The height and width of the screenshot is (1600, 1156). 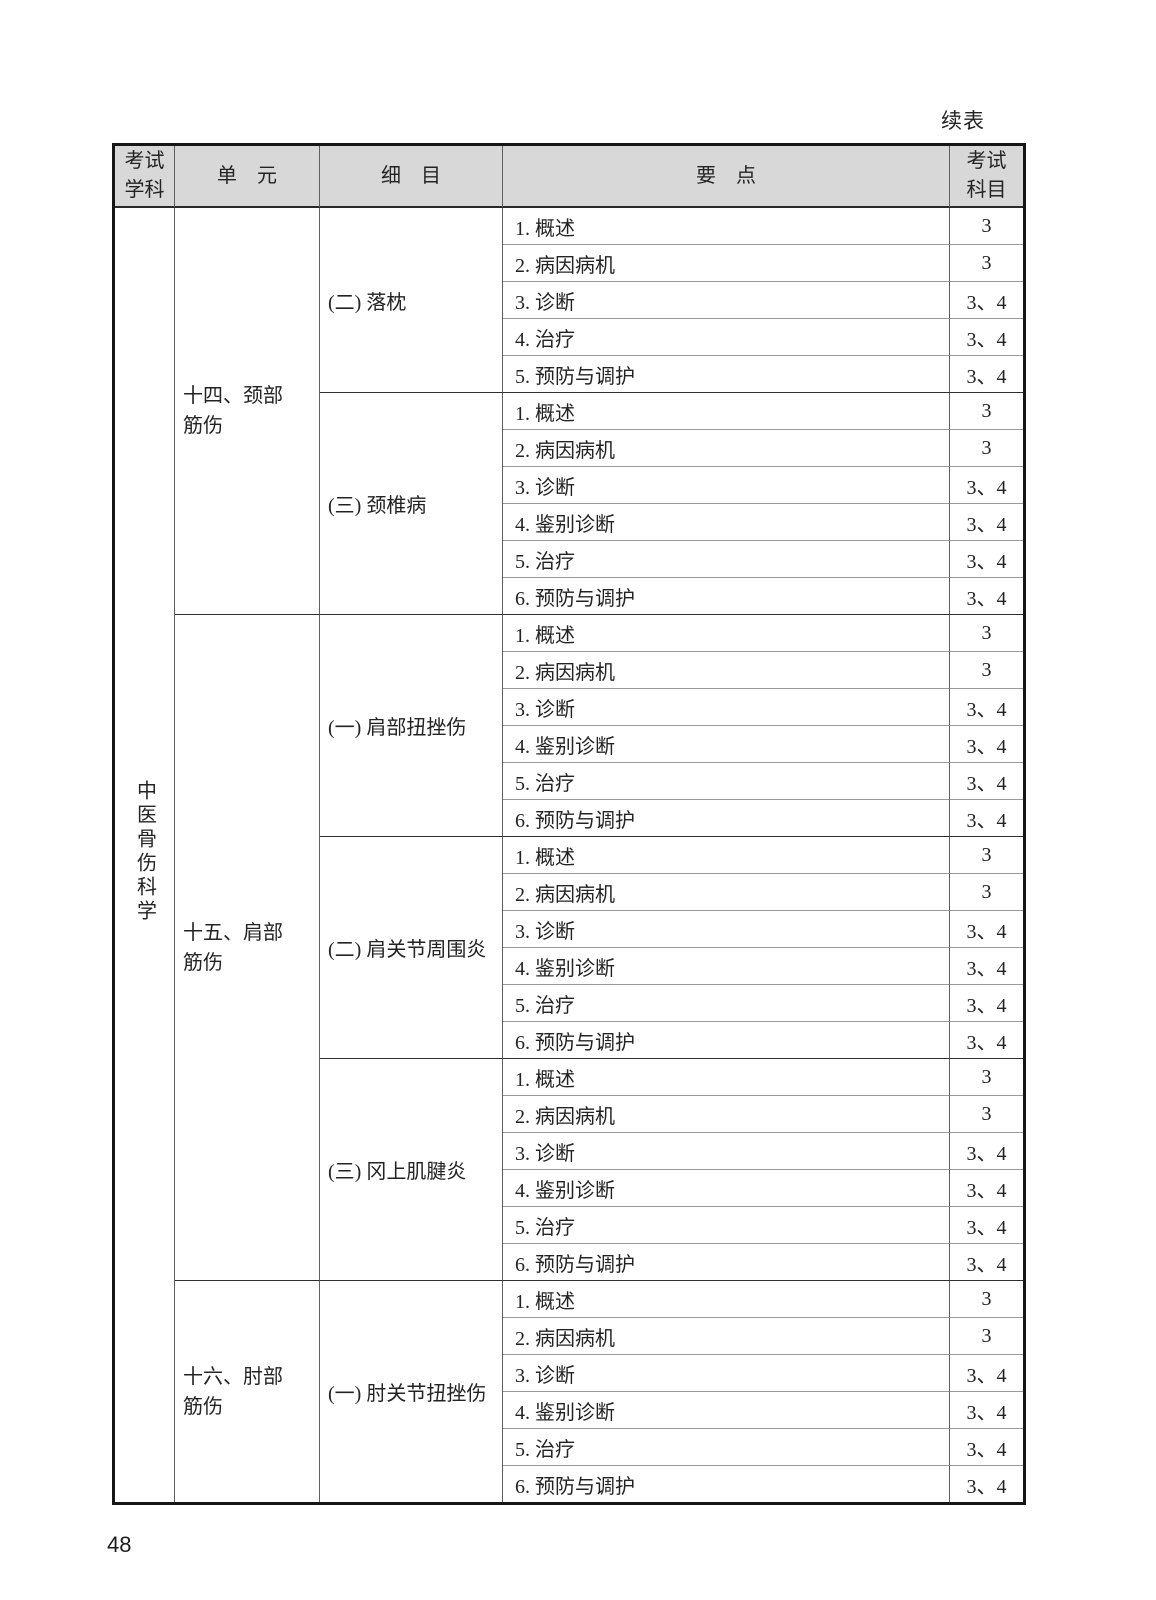 I want to click on header-cell-points: 要 点, so click(x=726, y=177).